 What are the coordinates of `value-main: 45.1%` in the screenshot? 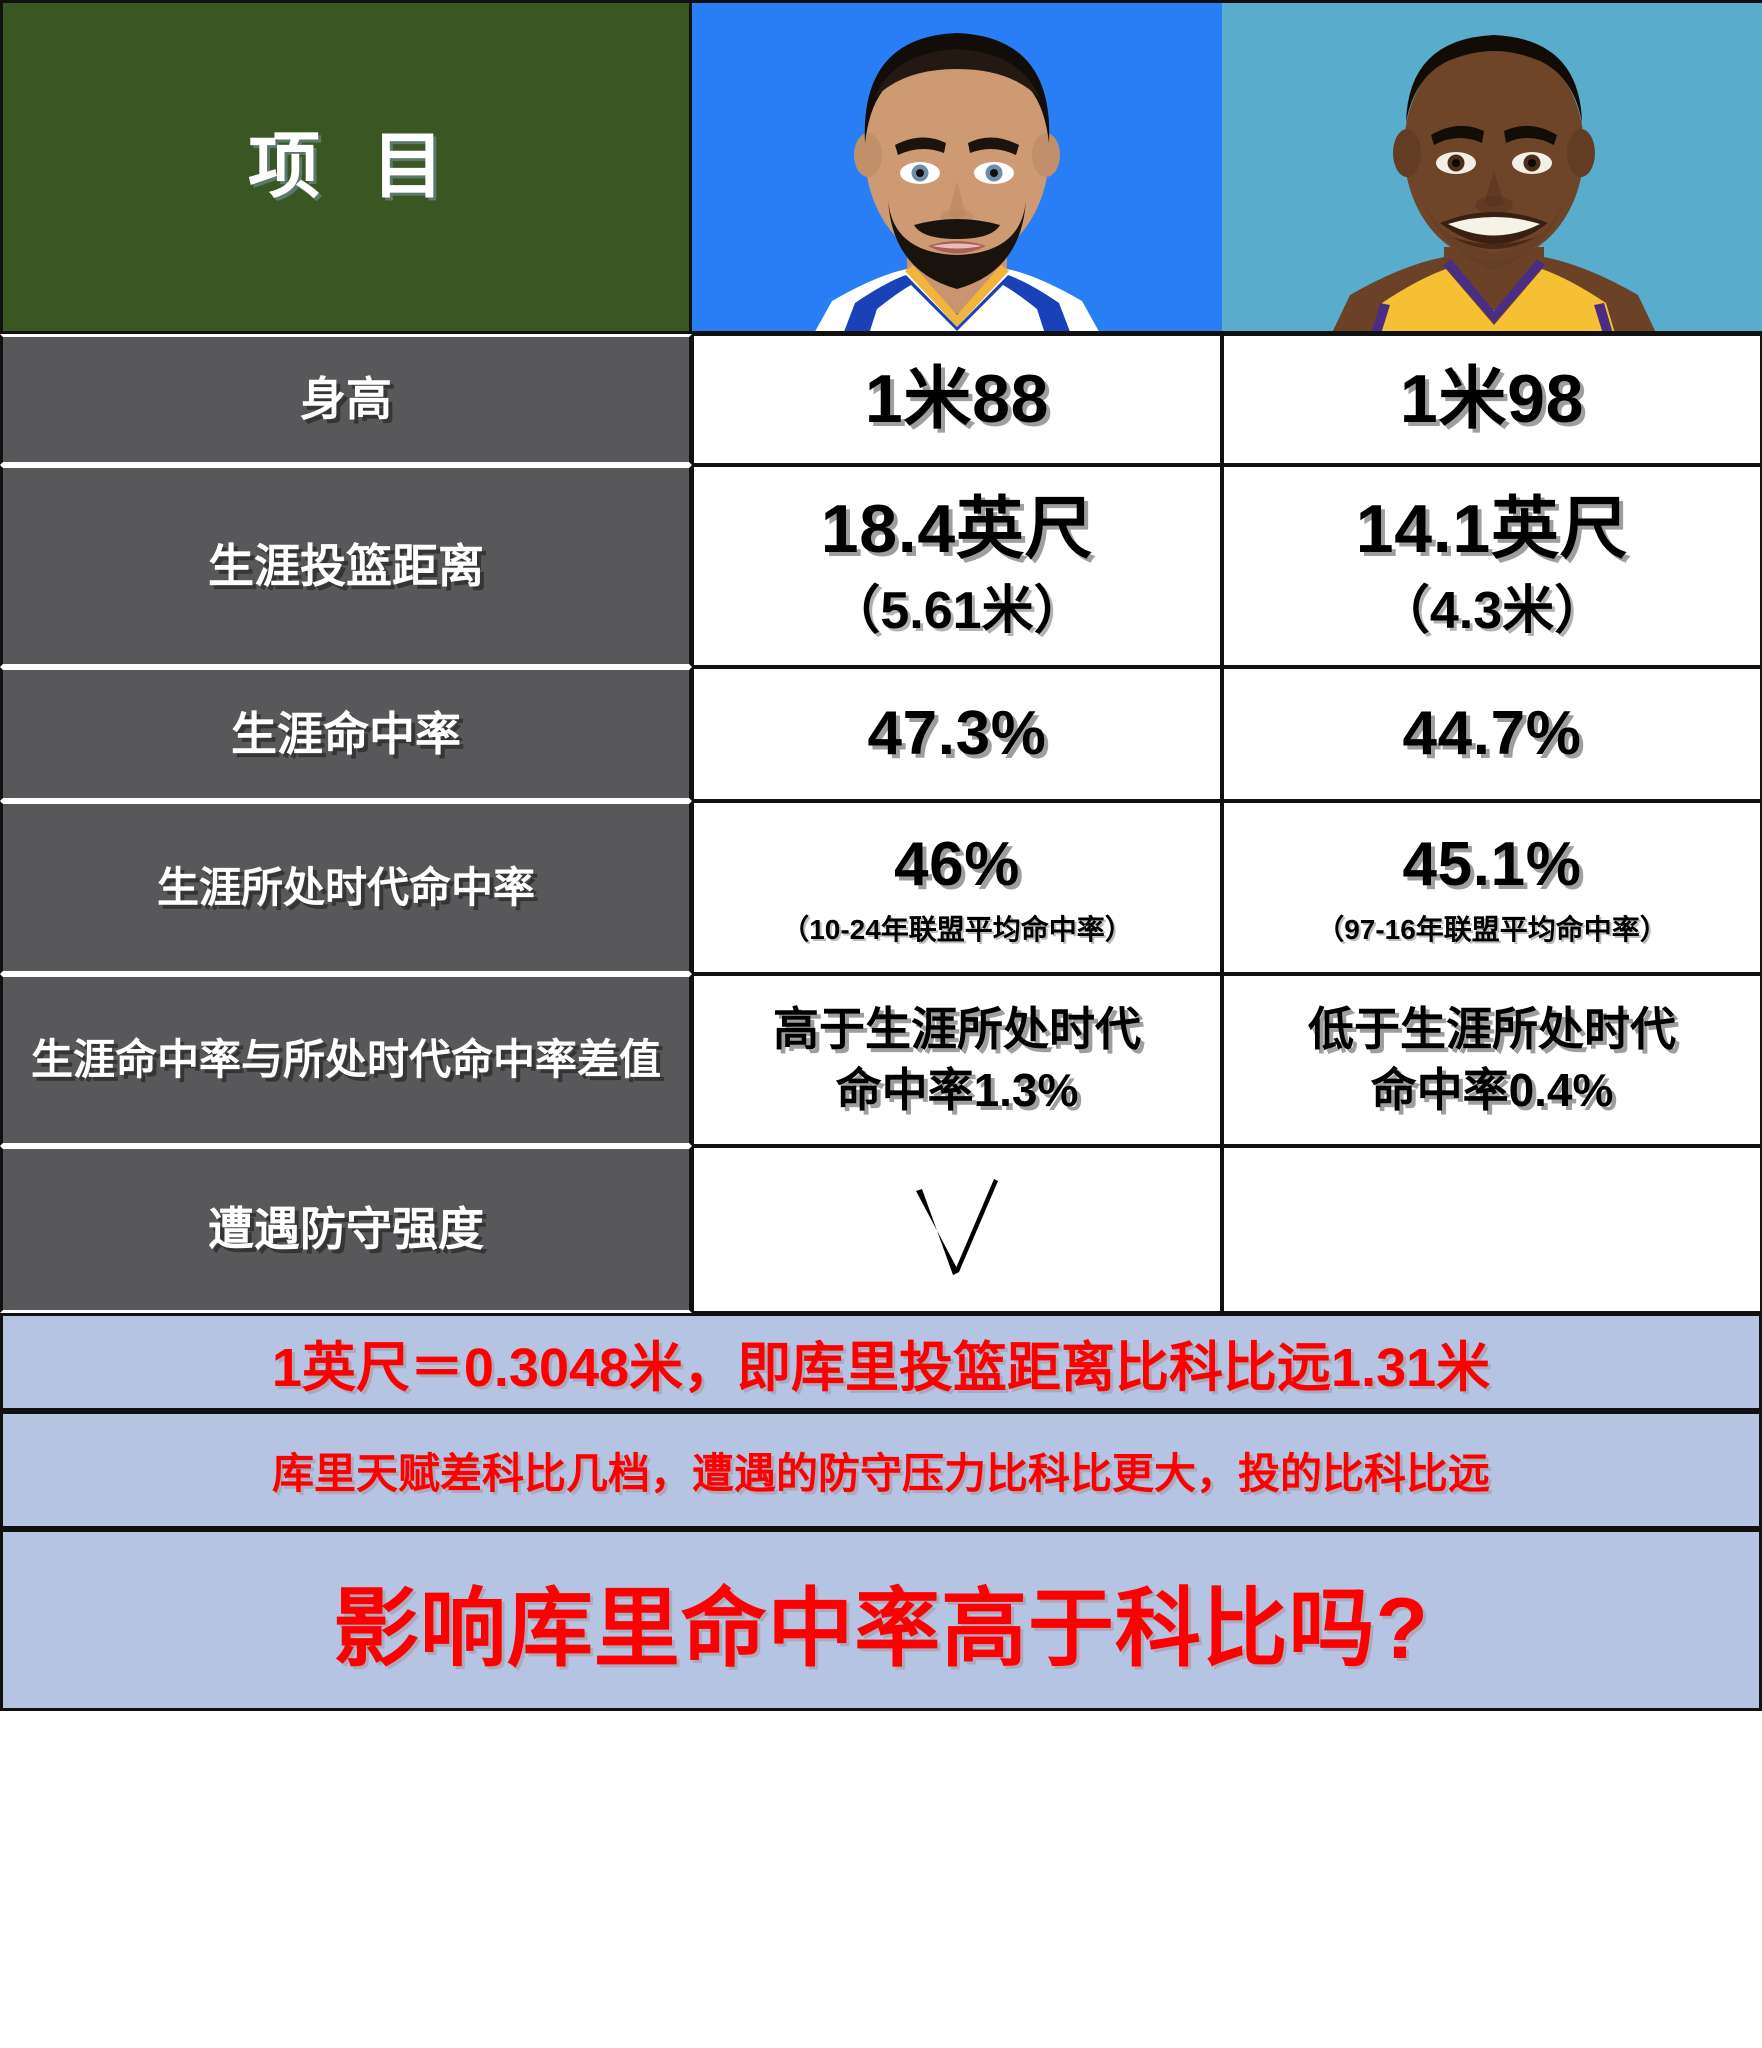 It's located at (1492, 864).